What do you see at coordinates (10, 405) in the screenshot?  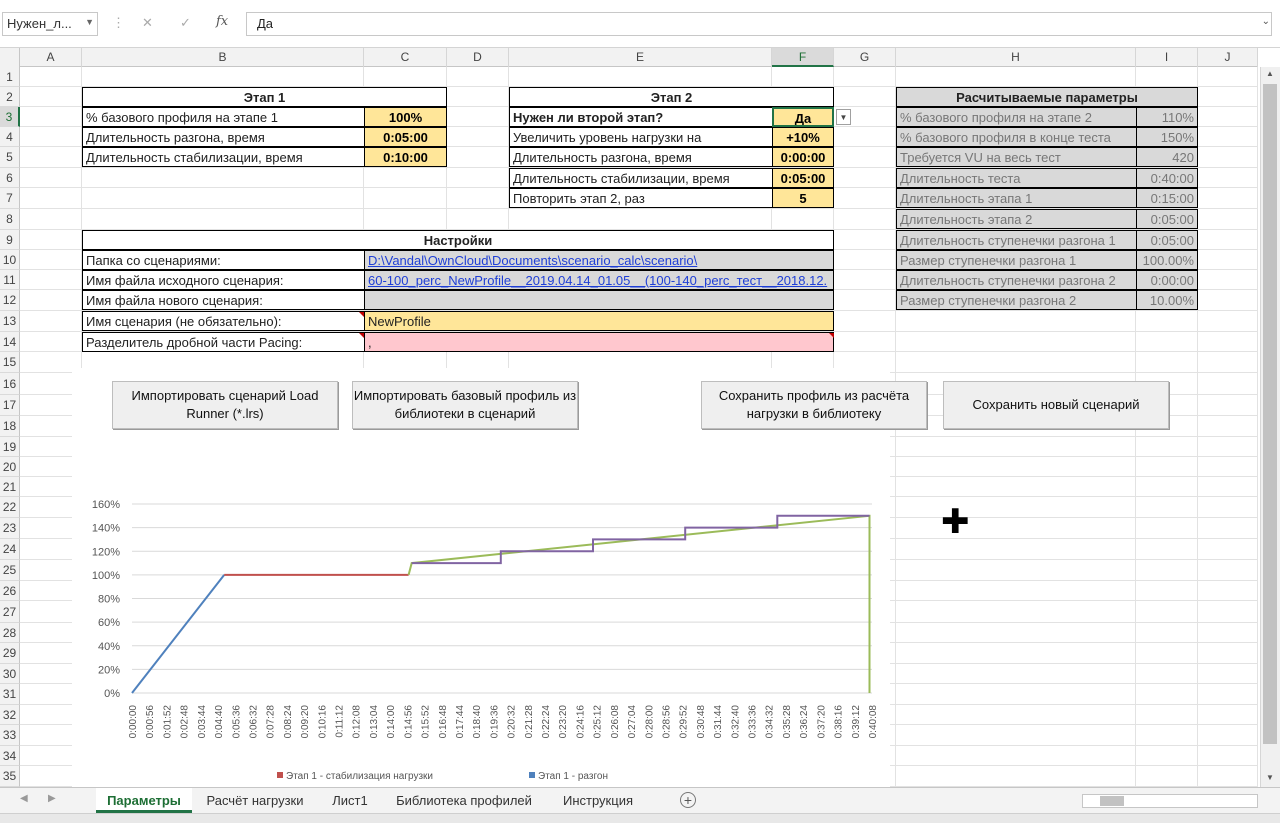 I see `row-header: 17` at bounding box center [10, 405].